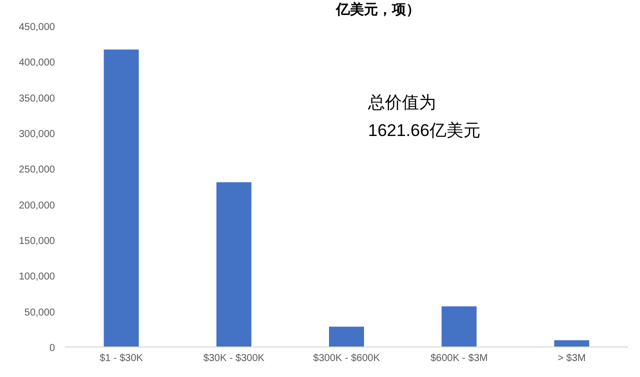  Describe the element at coordinates (572, 358) in the screenshot. I see `x-tick-label: > $3M` at that location.